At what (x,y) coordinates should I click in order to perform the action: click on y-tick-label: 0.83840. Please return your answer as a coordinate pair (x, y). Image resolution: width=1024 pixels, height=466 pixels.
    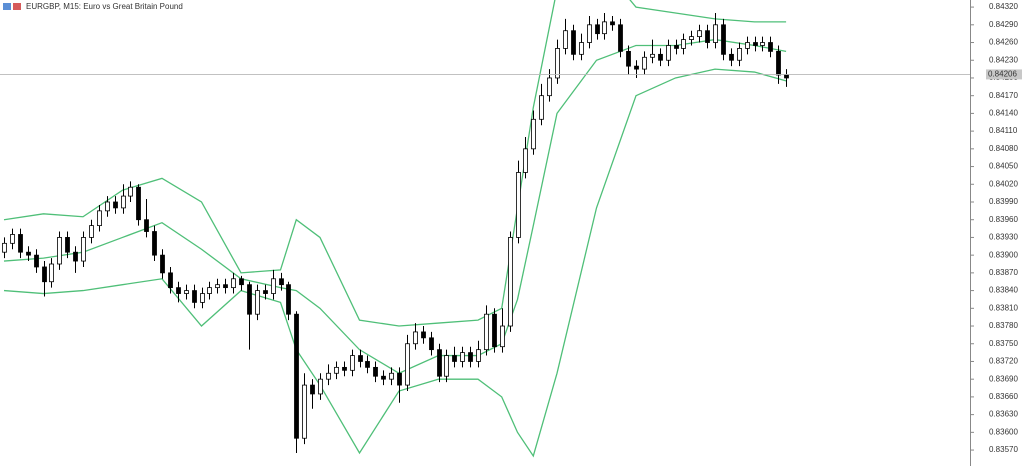
    Looking at the image, I should click on (1003, 290).